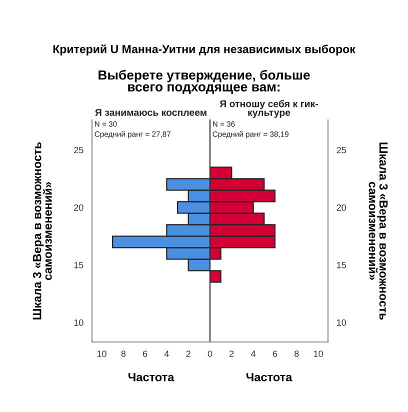 This screenshot has height=412, width=408. What do you see at coordinates (269, 109) in the screenshot?
I see `chart-subtitle: Я отношу себя к гик-культуре` at bounding box center [269, 109].